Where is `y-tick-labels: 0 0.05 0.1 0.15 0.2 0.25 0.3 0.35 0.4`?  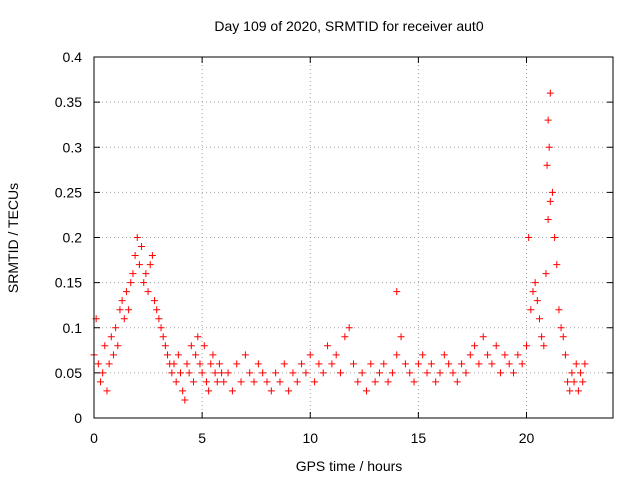 y-tick-labels: 0 0.05 0.1 0.15 0.2 0.25 0.3 0.35 0.4 is located at coordinates (68, 237).